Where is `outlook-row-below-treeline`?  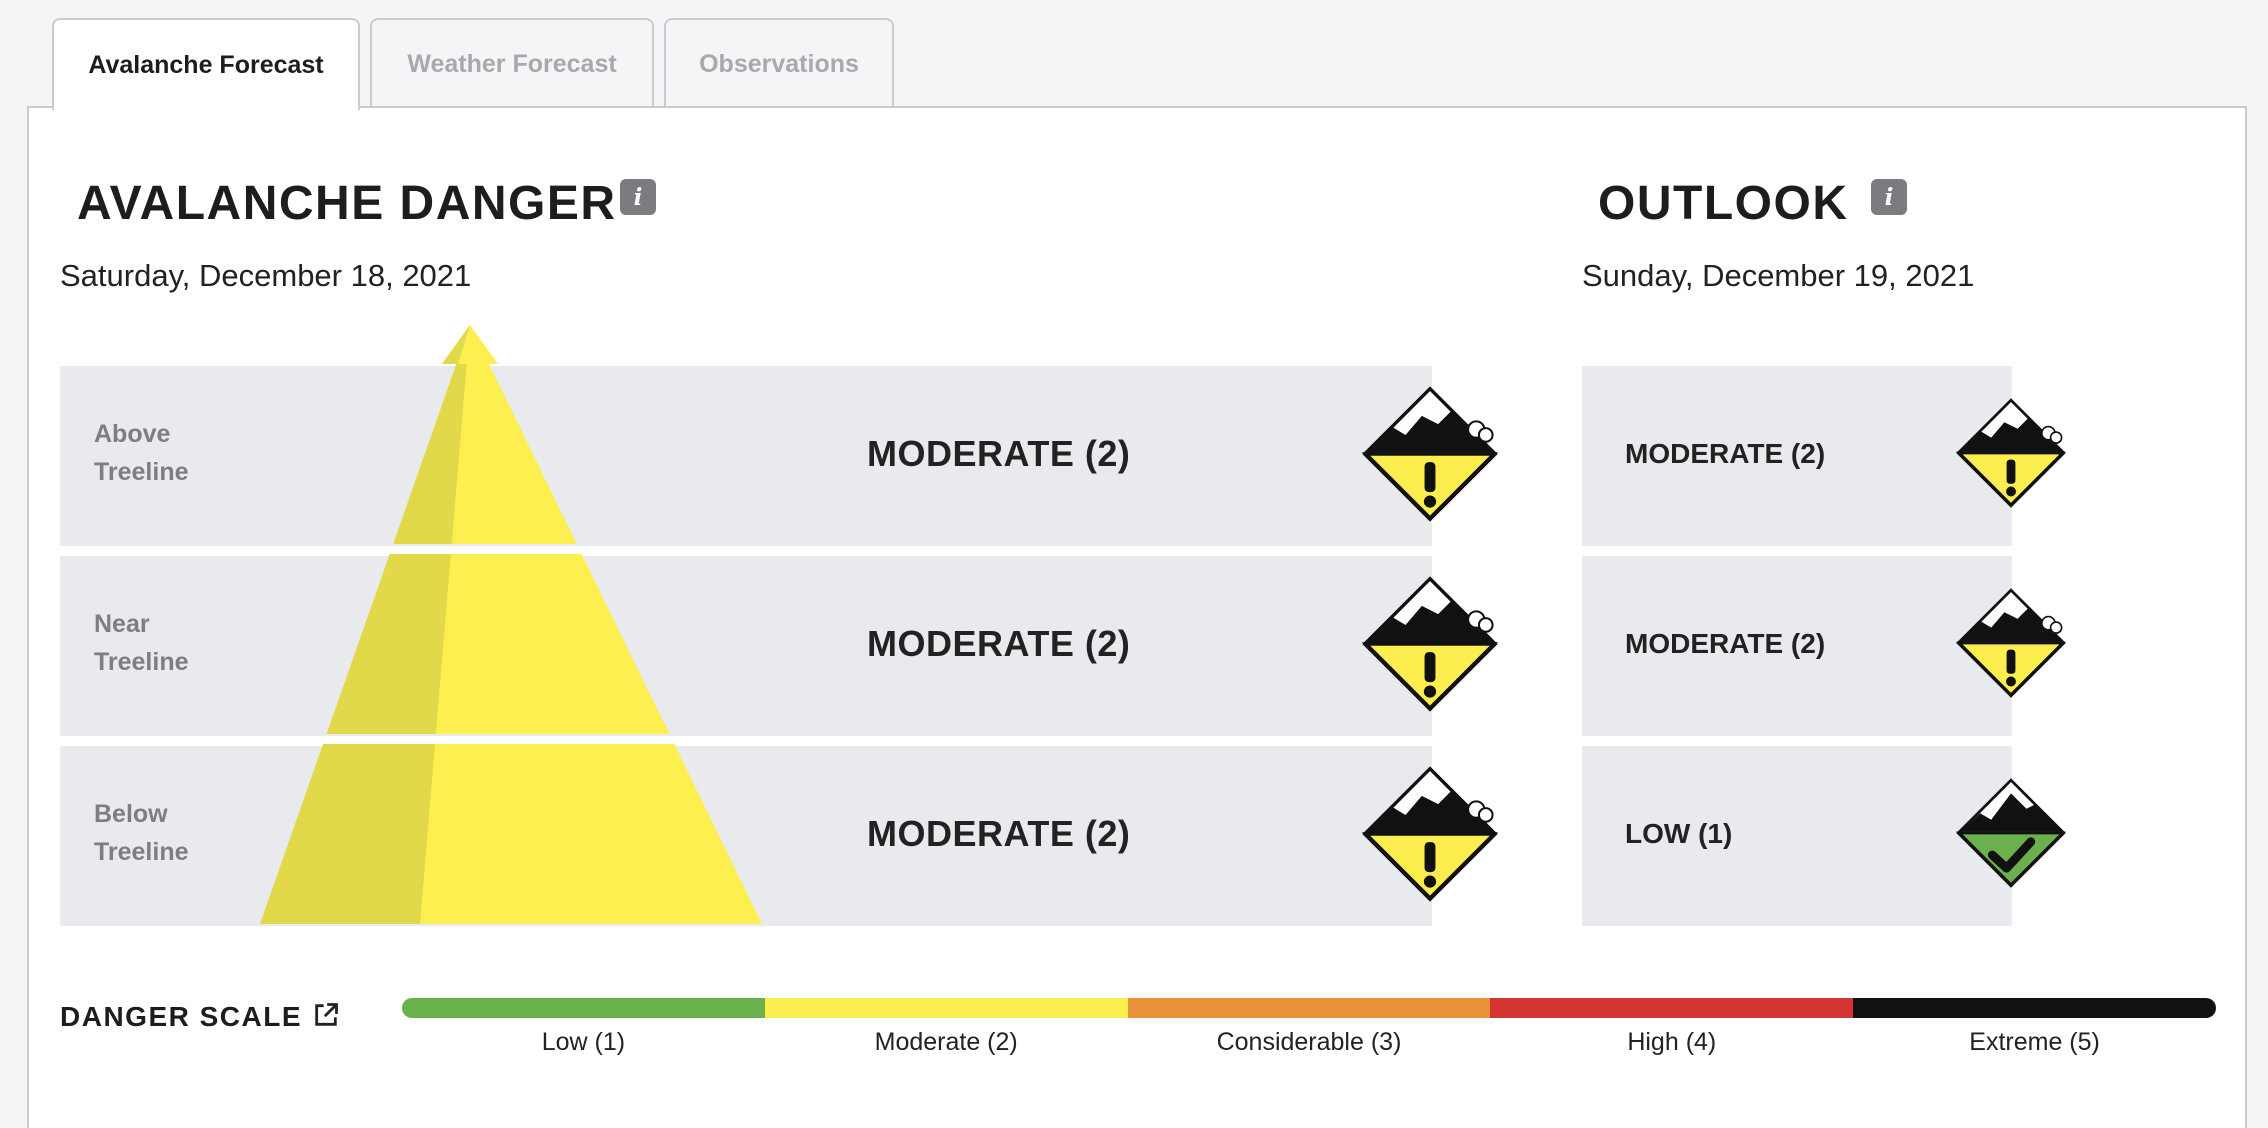 outlook-row-below-treeline is located at coordinates (1797, 836).